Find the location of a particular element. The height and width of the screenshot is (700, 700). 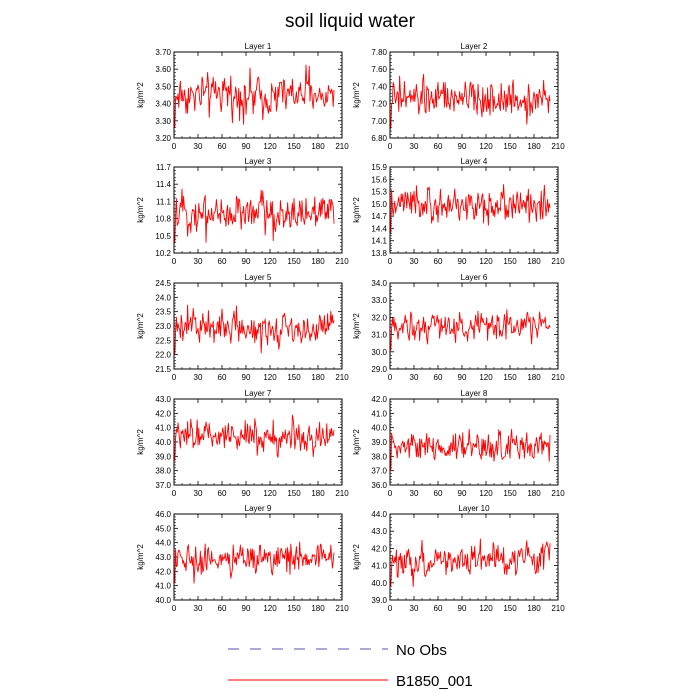

panel-title: Layer 10 is located at coordinates (474, 508).